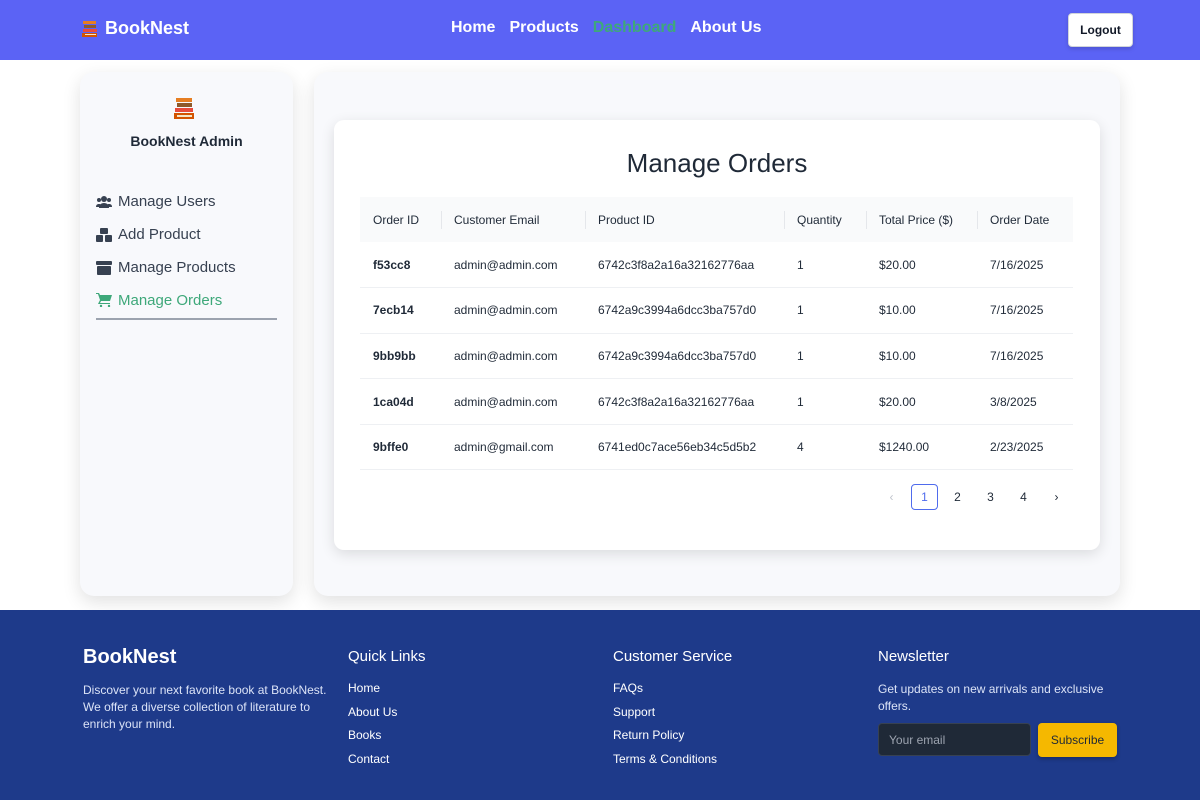  What do you see at coordinates (717, 163) in the screenshot?
I see `page-title: Manage Orders` at bounding box center [717, 163].